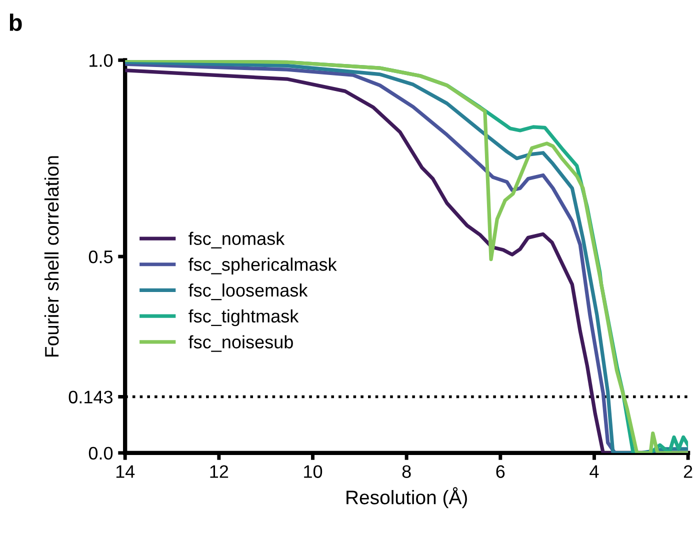 The image size is (695, 547). Describe the element at coordinates (248, 291) in the screenshot. I see `legend-label: fsc_loosemask` at that location.